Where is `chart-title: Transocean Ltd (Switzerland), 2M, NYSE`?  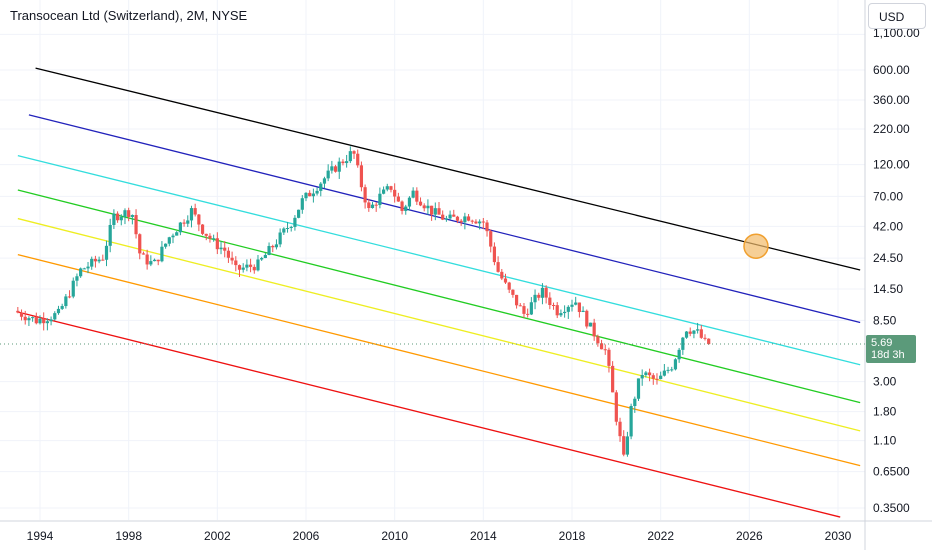
chart-title: Transocean Ltd (Switzerland), 2M, NYSE is located at coordinates (129, 15).